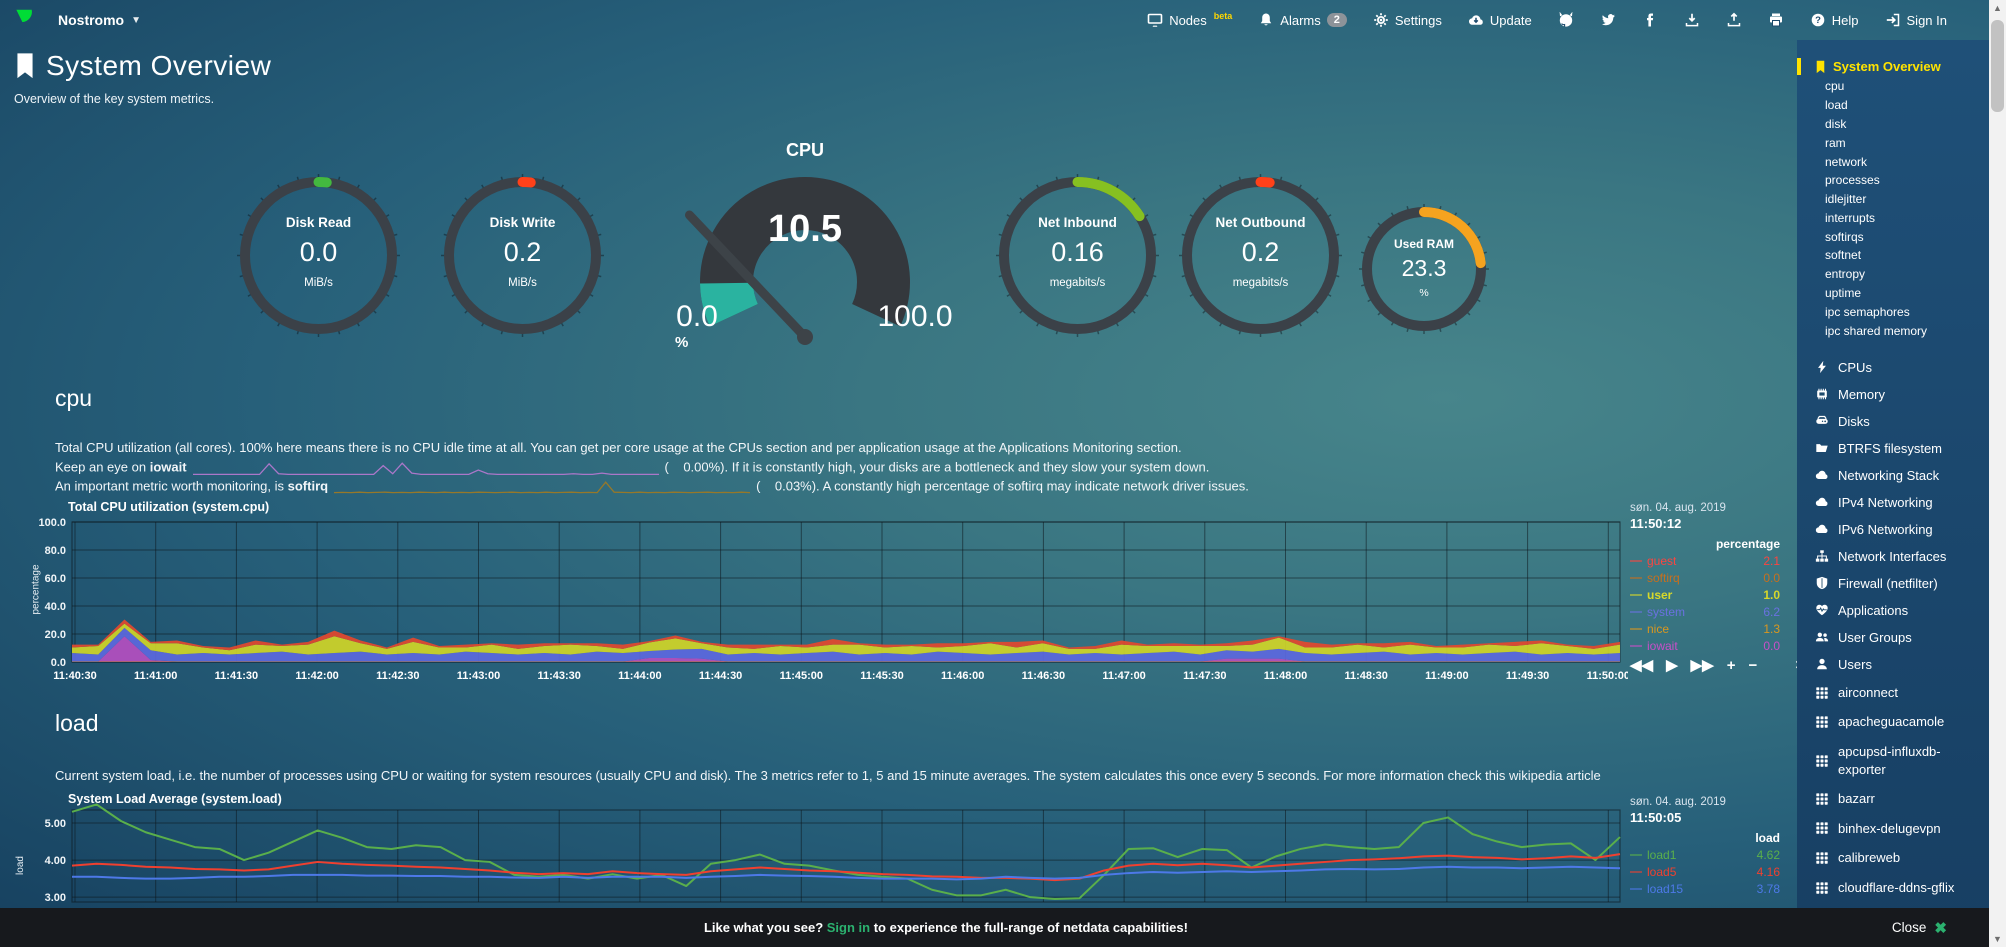  Describe the element at coordinates (522, 252) in the screenshot. I see `gauge-value: 0.2` at that location.